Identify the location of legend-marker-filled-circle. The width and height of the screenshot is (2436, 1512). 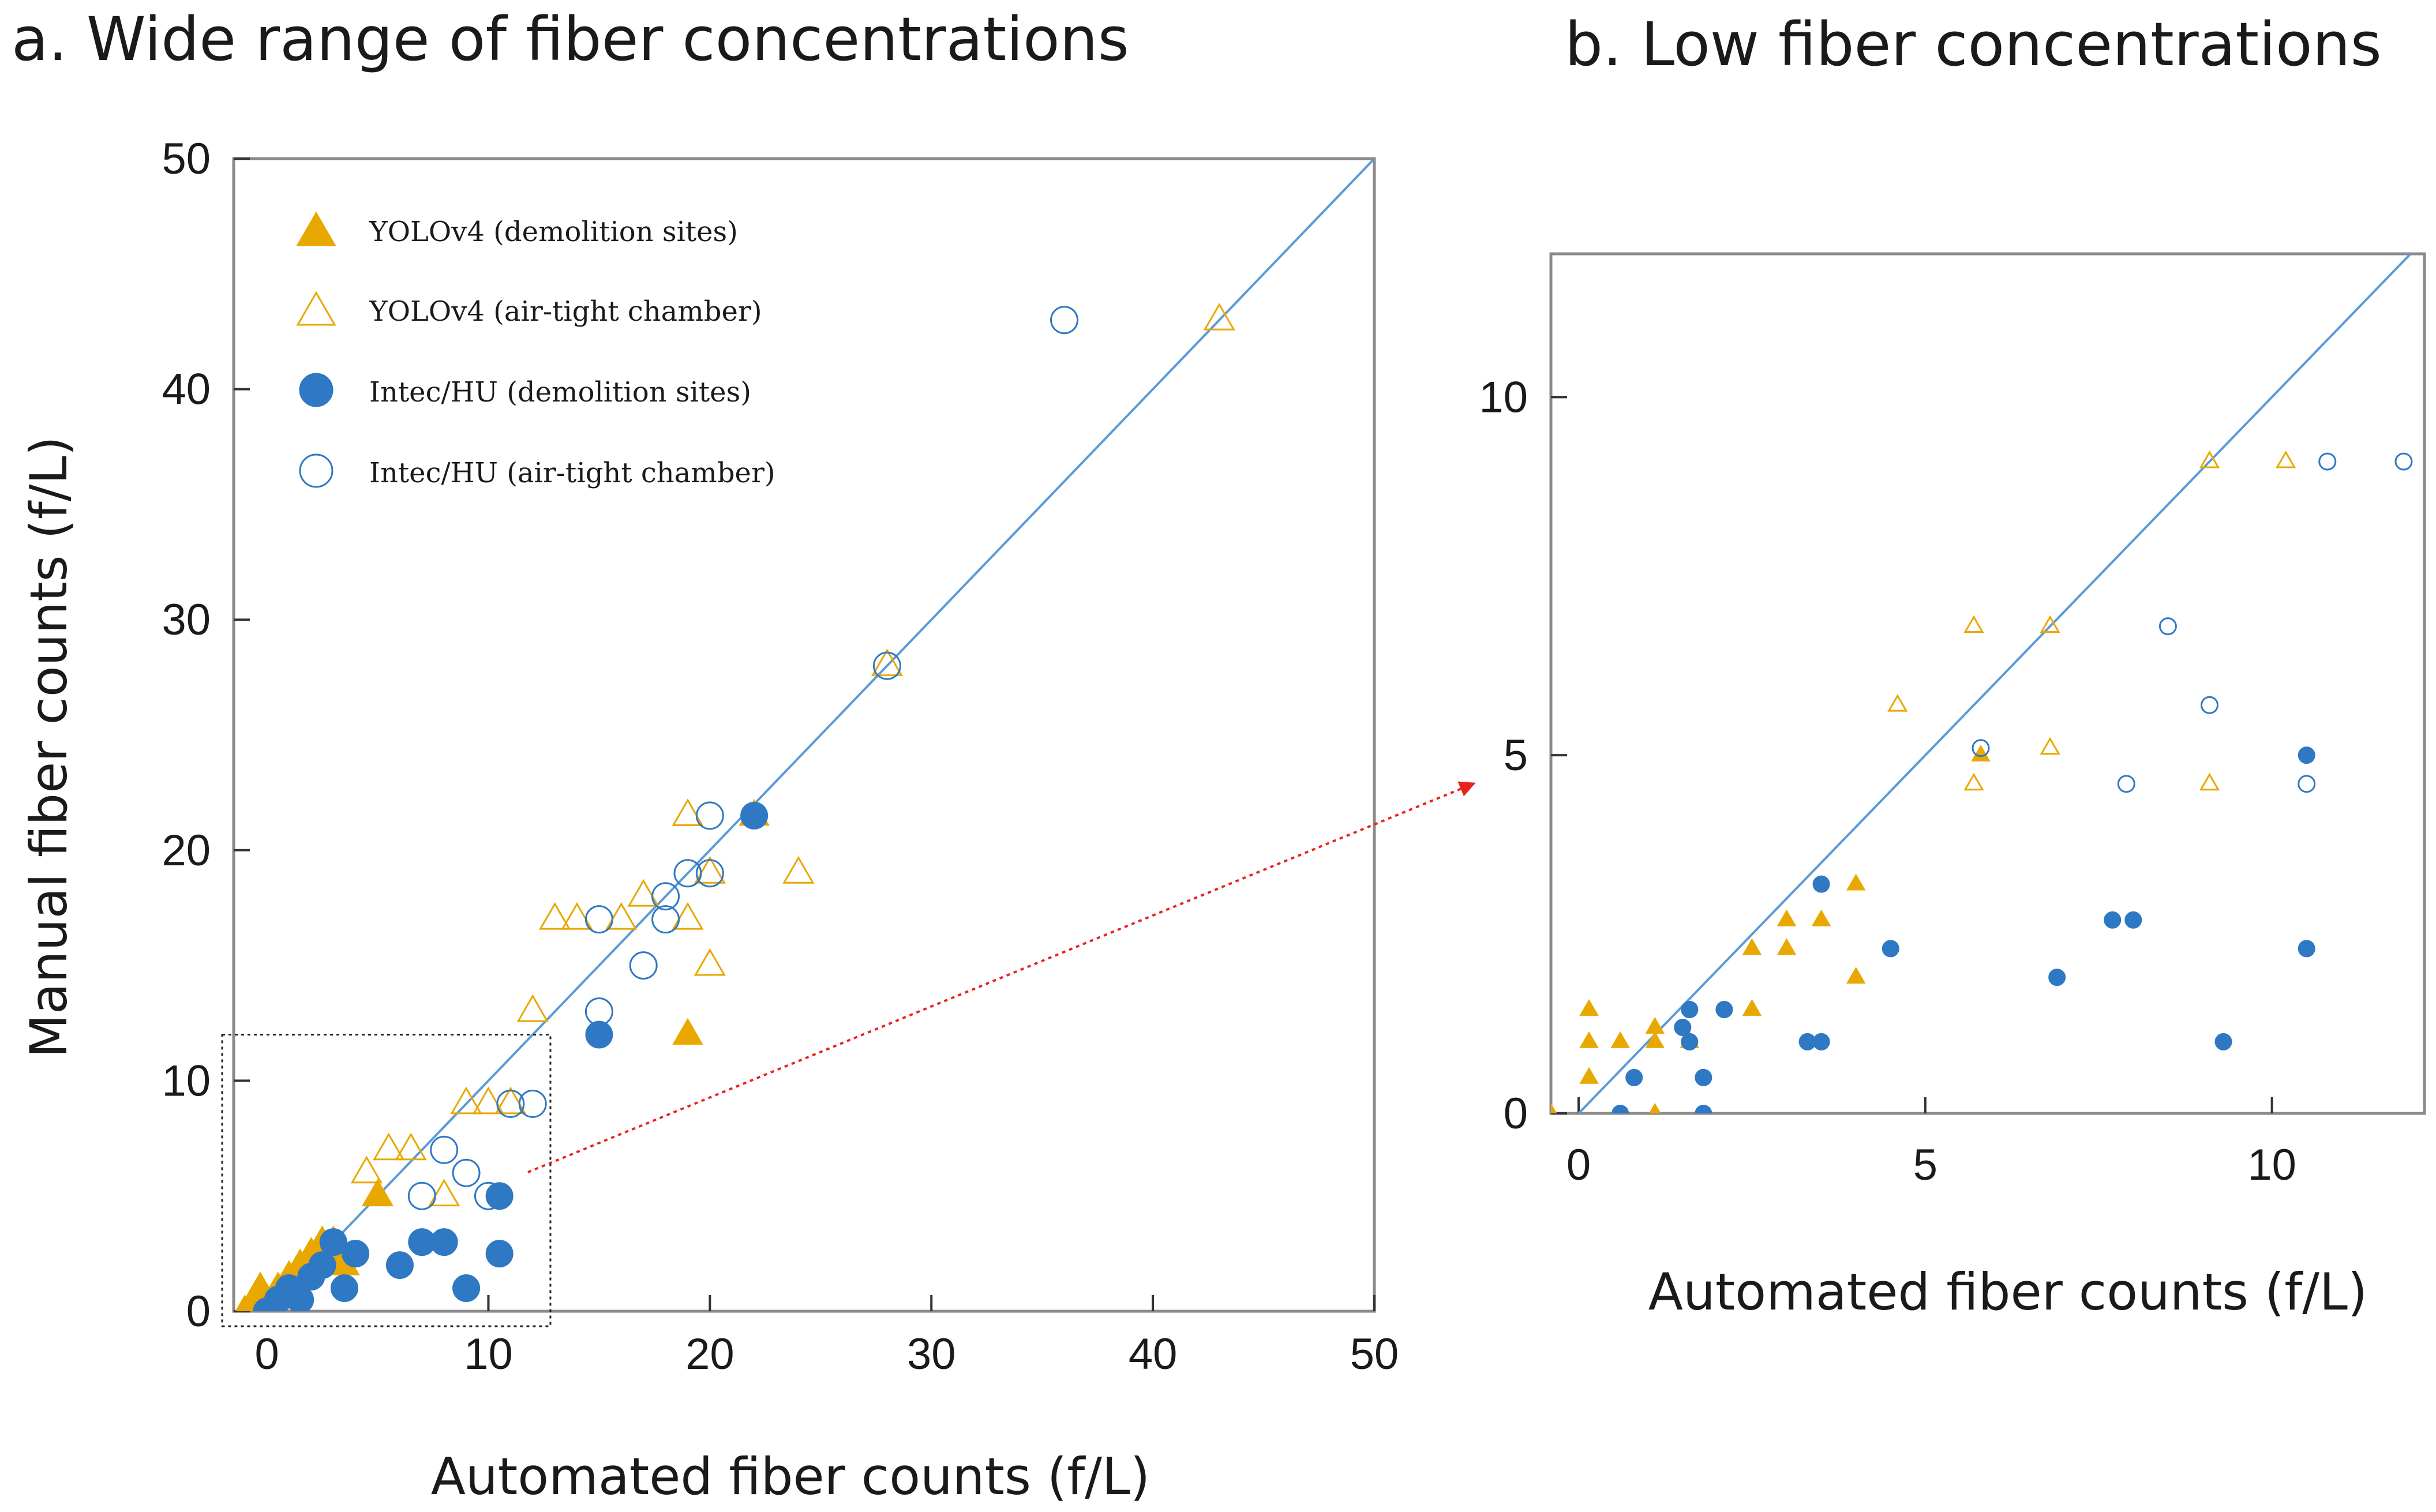
(316, 390).